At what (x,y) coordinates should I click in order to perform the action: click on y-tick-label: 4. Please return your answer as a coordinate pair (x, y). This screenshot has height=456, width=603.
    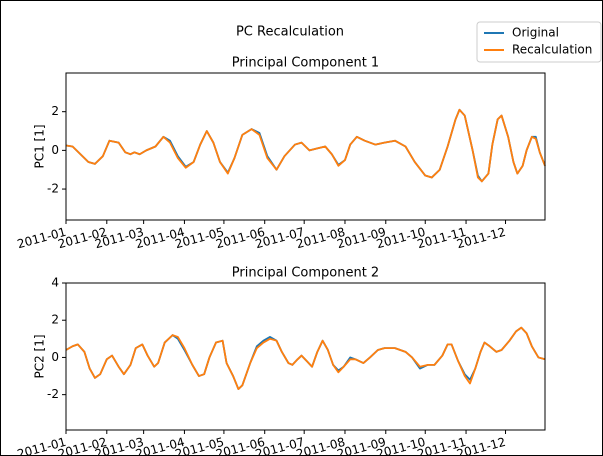
    Looking at the image, I should click on (55, 283).